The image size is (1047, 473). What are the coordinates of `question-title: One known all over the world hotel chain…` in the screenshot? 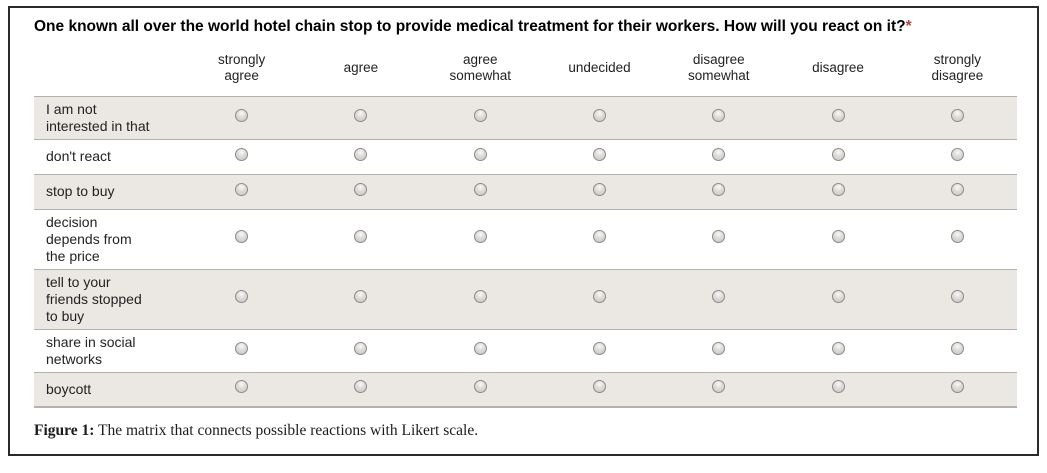 It's located at (523, 26).